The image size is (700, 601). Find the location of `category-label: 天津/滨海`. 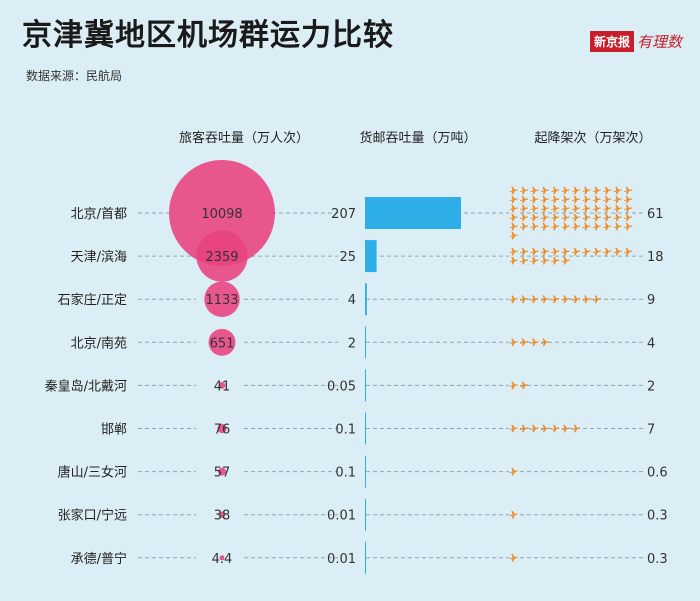

category-label: 天津/滨海 is located at coordinates (99, 257).